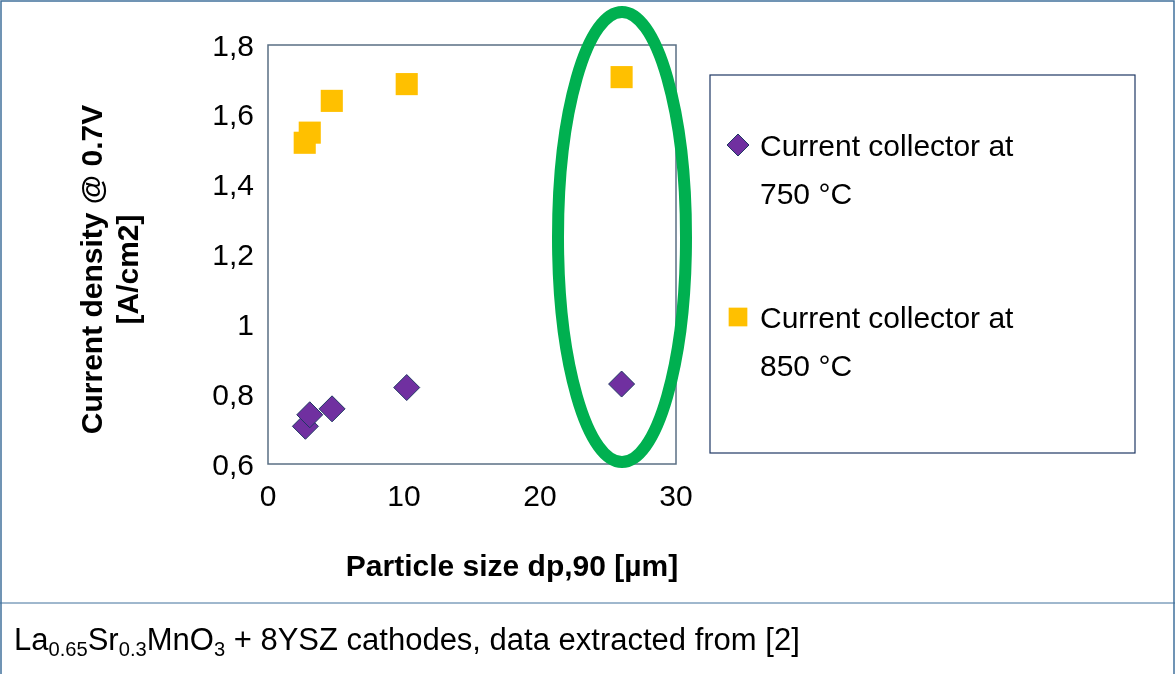 The height and width of the screenshot is (674, 1175). What do you see at coordinates (233, 185) in the screenshot?
I see `y-tick-label: 1,4` at bounding box center [233, 185].